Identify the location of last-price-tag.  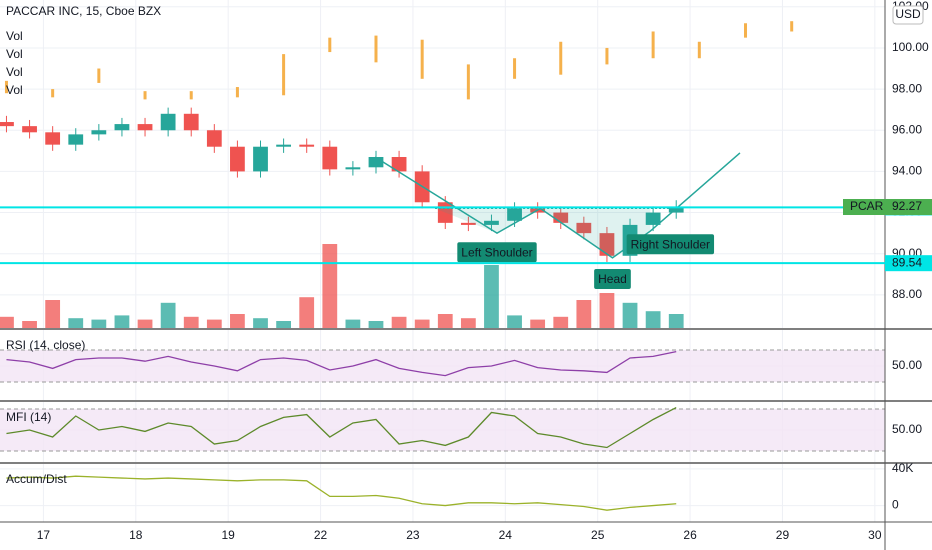
(887, 207).